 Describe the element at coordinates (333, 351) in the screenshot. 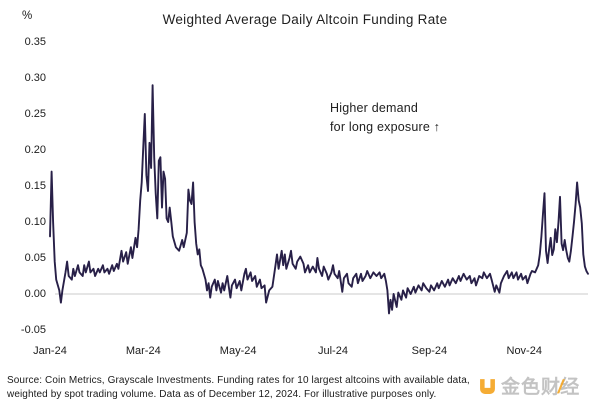

I see `x-tick-label: Jul-24` at that location.